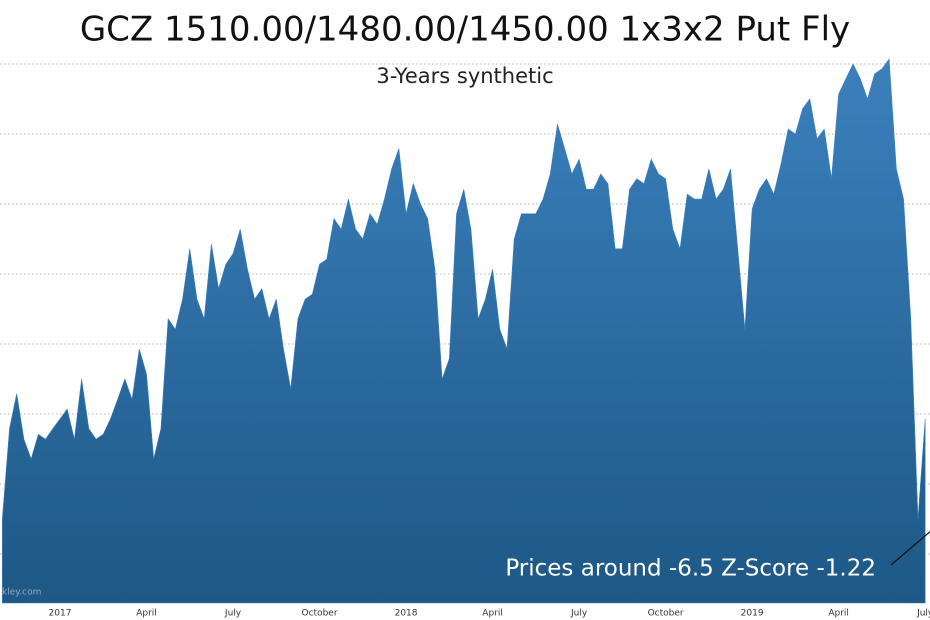  Describe the element at coordinates (406, 614) in the screenshot. I see `x-tick-label: 2018` at that location.